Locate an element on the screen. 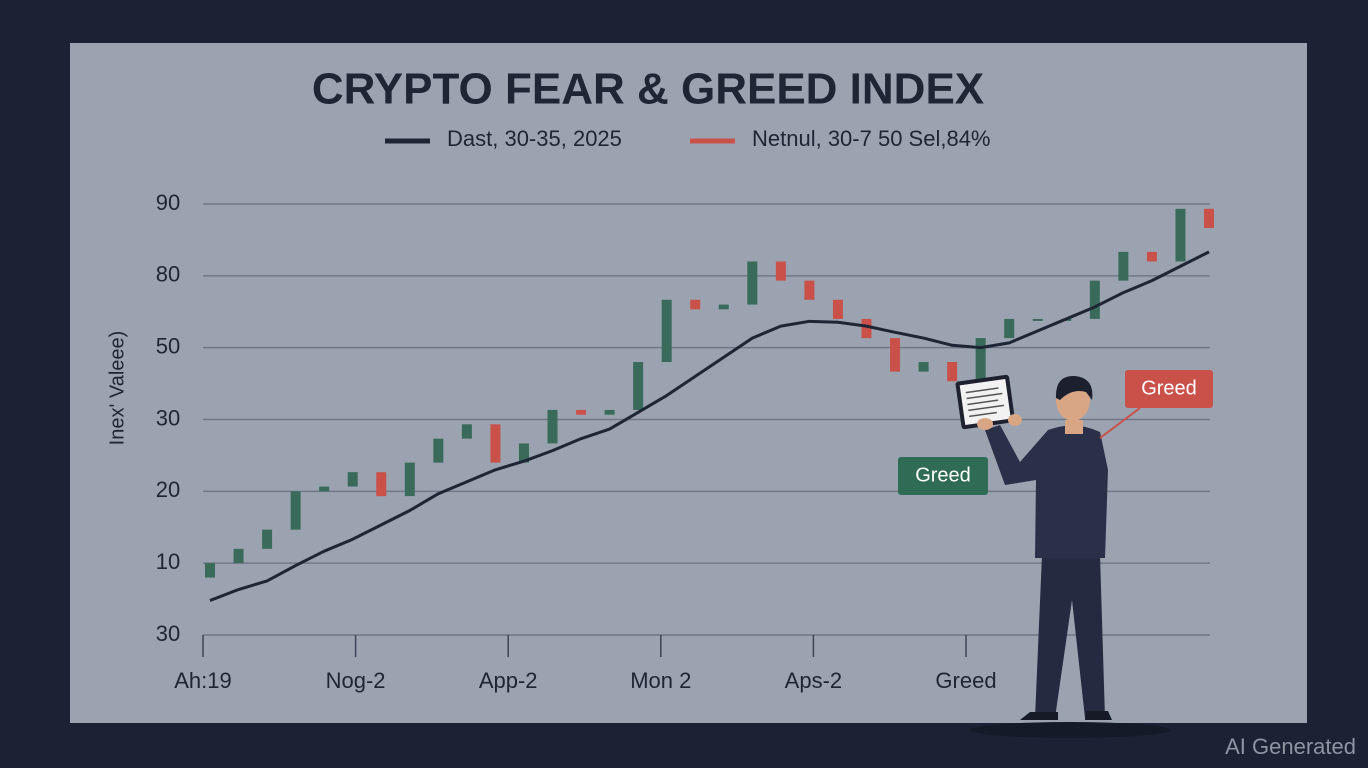 The height and width of the screenshot is (768, 1368). y-tick-label: 50 is located at coordinates (168, 345).